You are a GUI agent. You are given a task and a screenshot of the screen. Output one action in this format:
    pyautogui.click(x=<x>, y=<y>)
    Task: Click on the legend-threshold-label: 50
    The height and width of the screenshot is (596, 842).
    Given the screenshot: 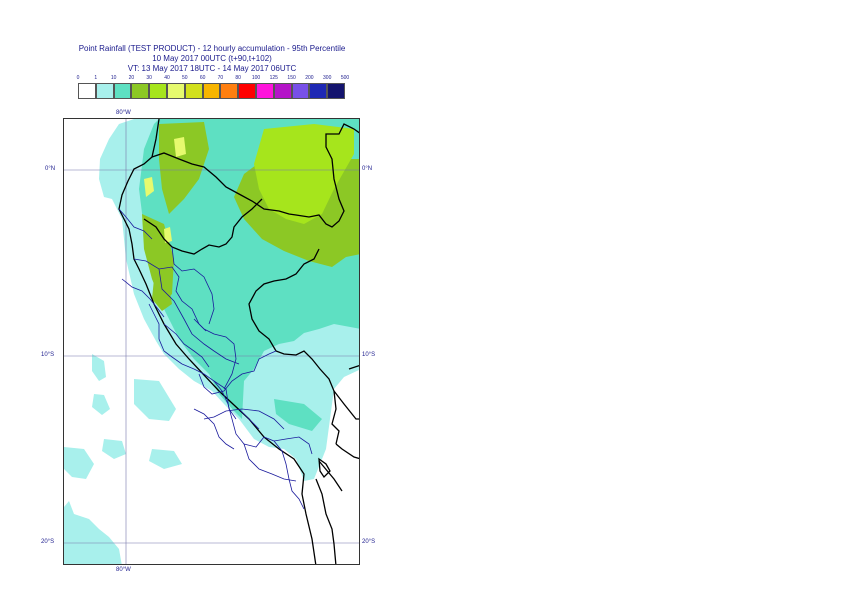 What is the action you would take?
    pyautogui.click(x=185, y=78)
    